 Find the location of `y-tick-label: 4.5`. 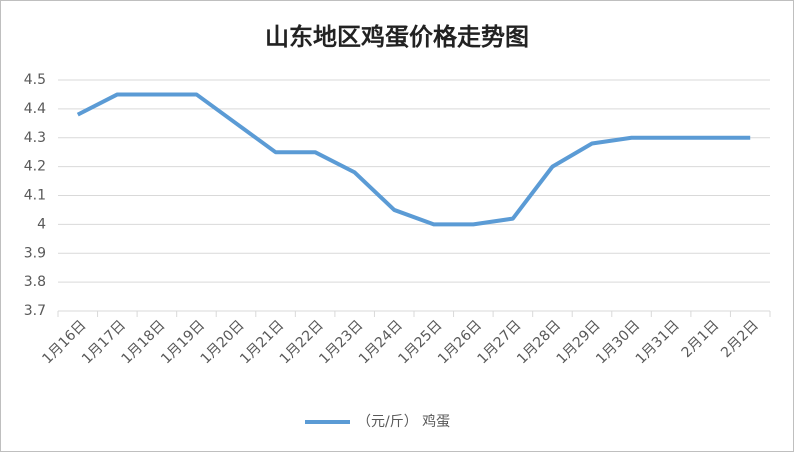

y-tick-label: 4.5 is located at coordinates (35, 80).